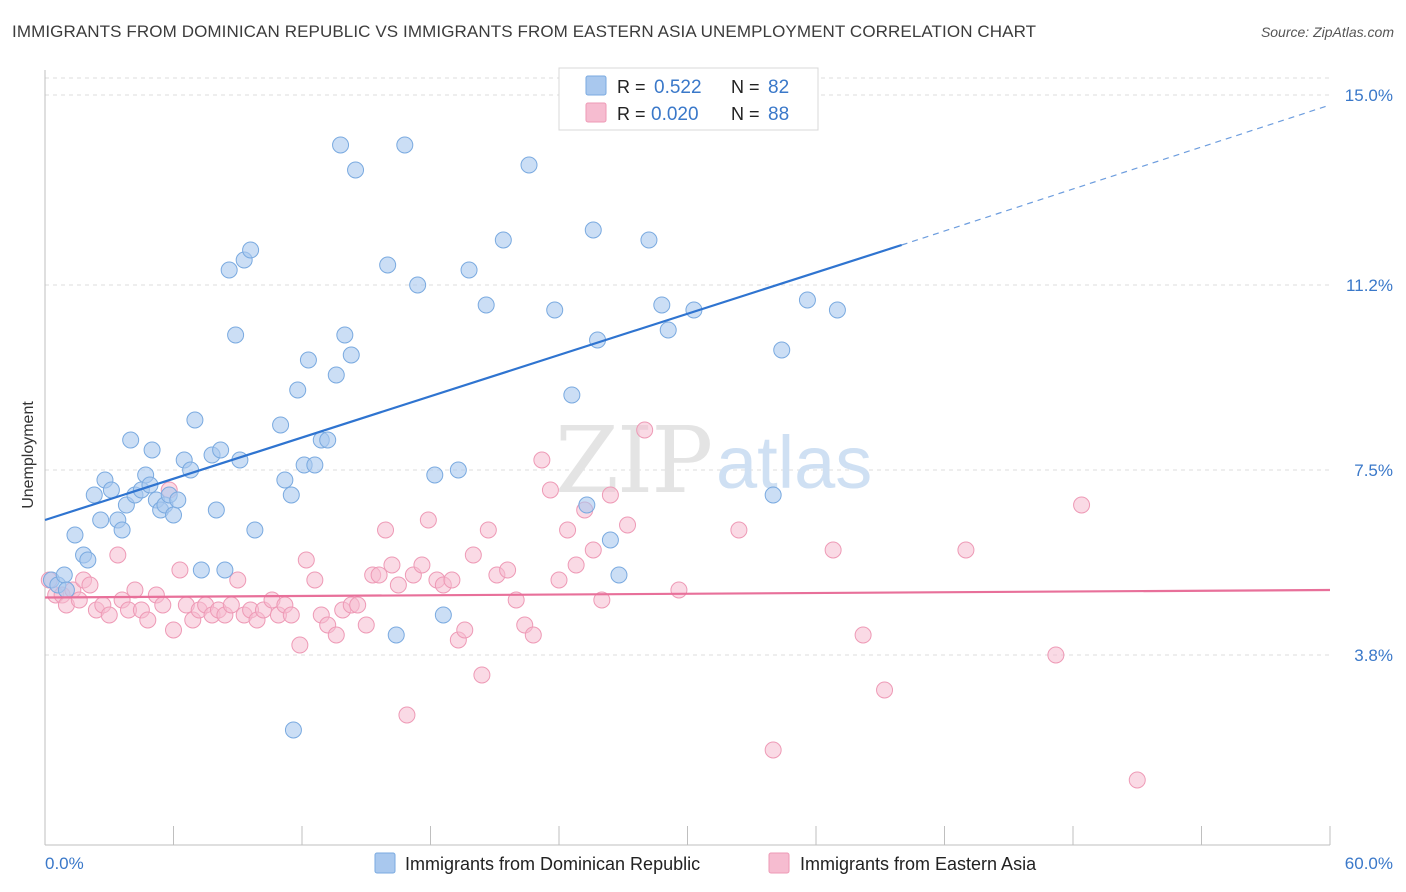 This screenshot has height=892, width=1406. I want to click on dominican-republic-trend-extension, so click(1116, 175).